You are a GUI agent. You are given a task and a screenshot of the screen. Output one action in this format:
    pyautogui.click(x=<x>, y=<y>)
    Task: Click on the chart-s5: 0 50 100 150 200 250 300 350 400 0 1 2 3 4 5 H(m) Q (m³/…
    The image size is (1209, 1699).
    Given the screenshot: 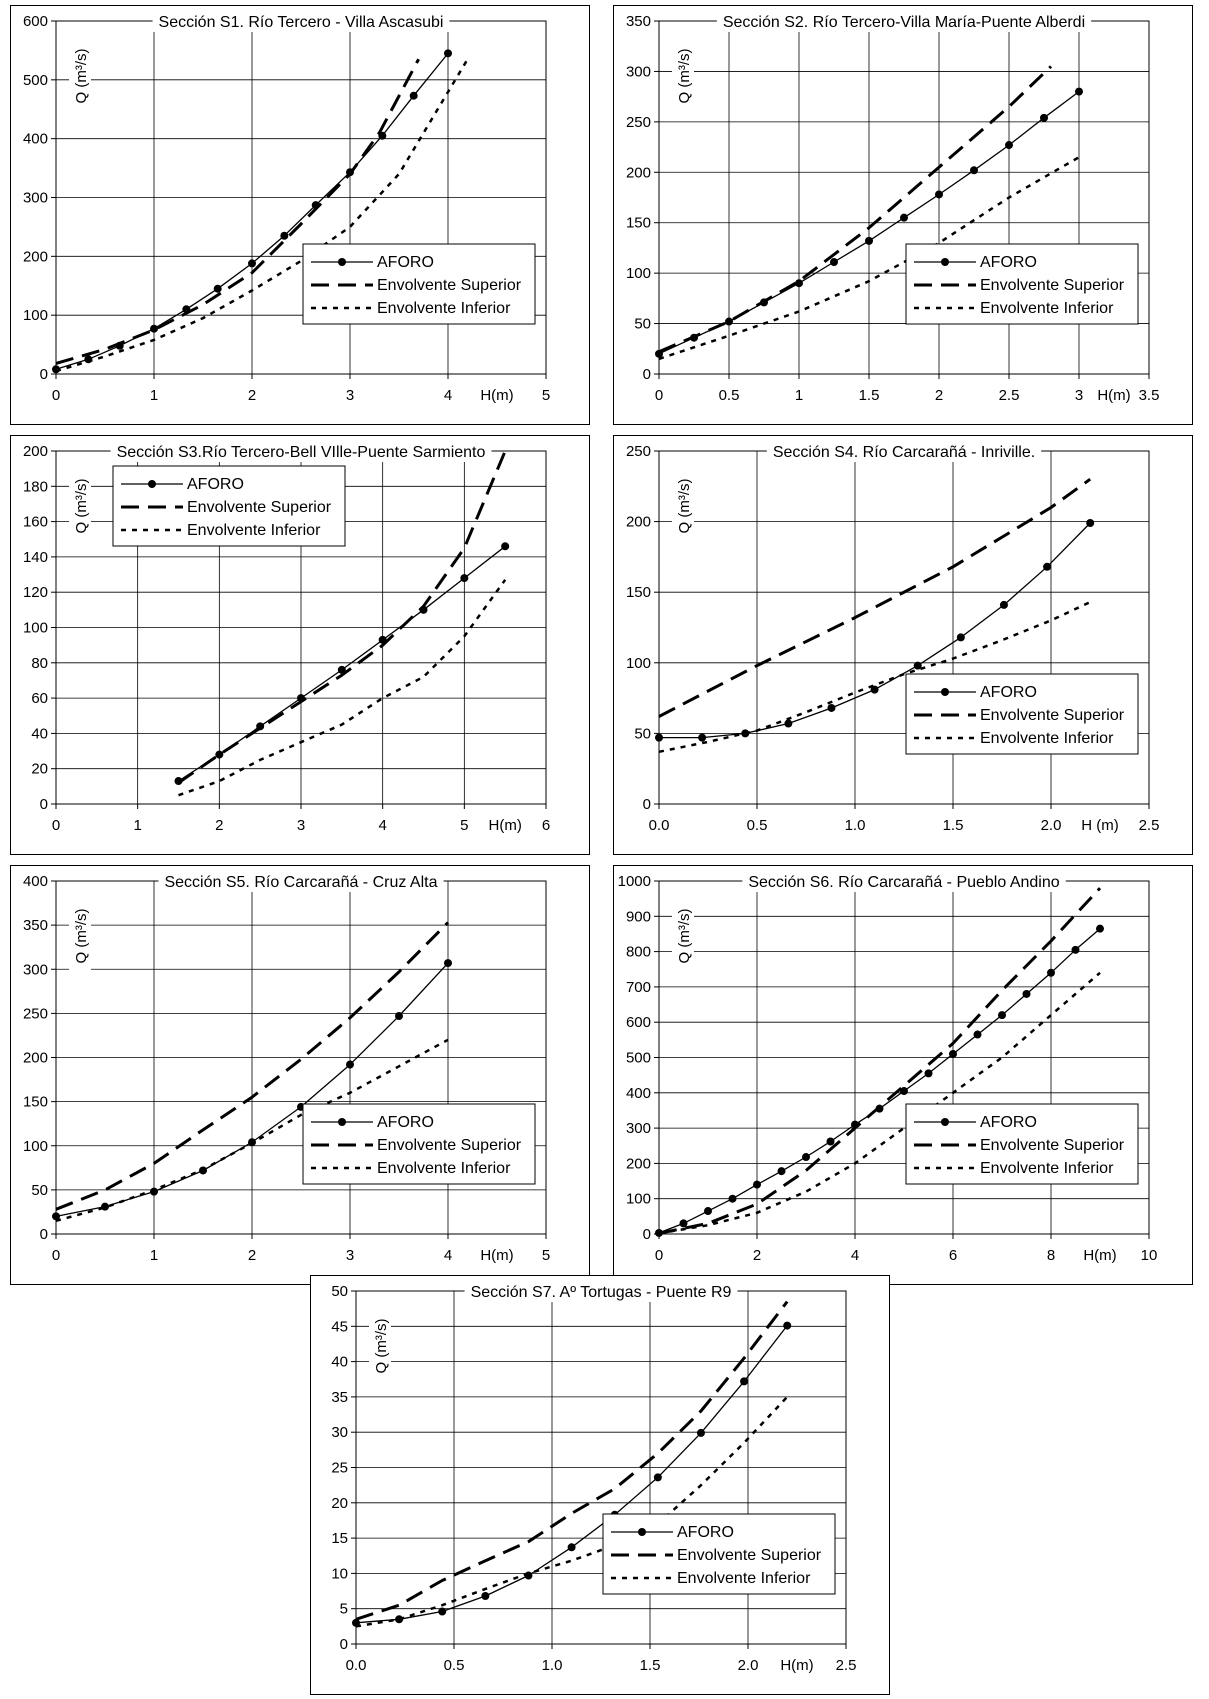 What is the action you would take?
    pyautogui.click(x=286, y=1069)
    